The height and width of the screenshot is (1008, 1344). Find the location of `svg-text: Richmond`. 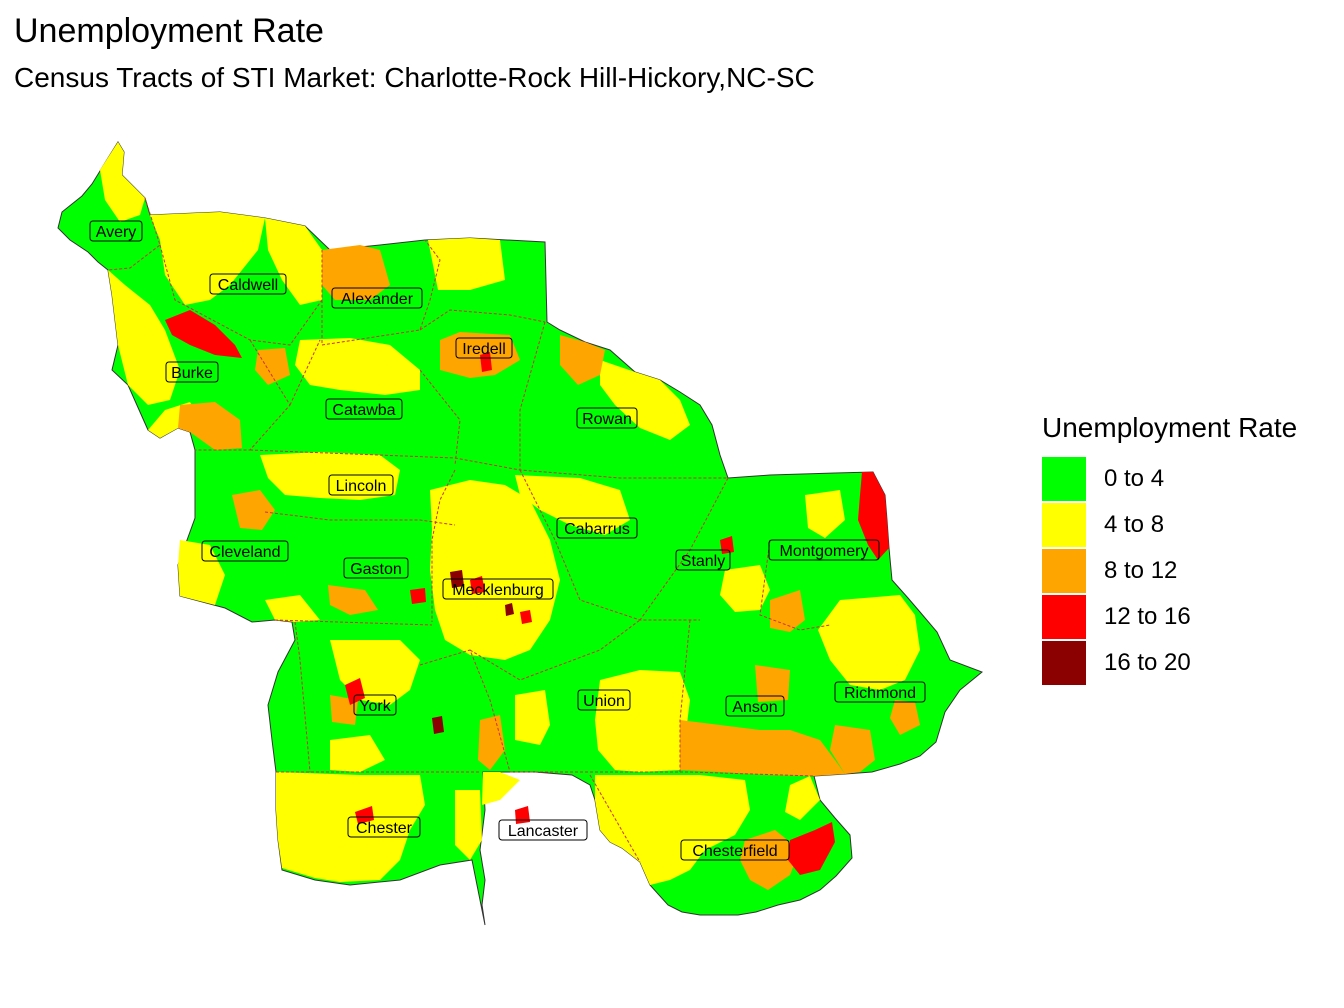

svg-text: Richmond is located at coordinates (880, 693).